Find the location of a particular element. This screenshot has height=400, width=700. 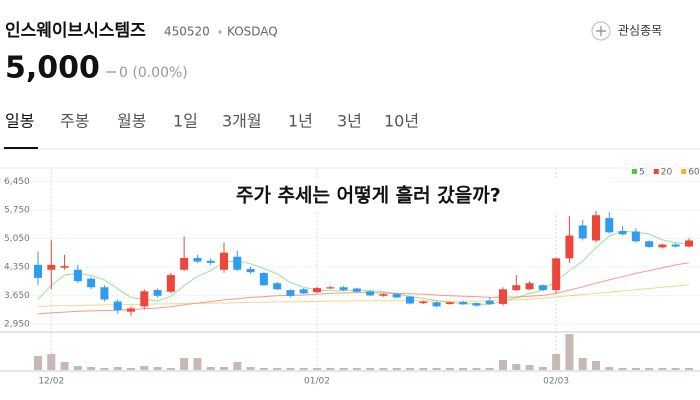

tab: 3개월 is located at coordinates (242, 121).